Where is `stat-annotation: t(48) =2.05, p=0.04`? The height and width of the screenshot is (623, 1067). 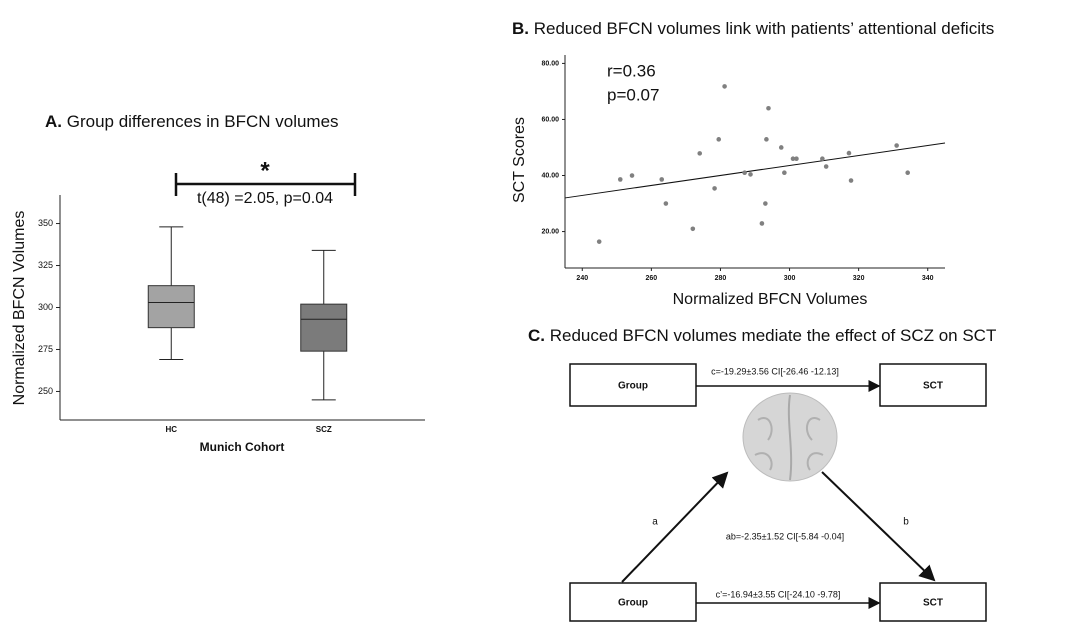 stat-annotation: t(48) =2.05, p=0.04 is located at coordinates (265, 198).